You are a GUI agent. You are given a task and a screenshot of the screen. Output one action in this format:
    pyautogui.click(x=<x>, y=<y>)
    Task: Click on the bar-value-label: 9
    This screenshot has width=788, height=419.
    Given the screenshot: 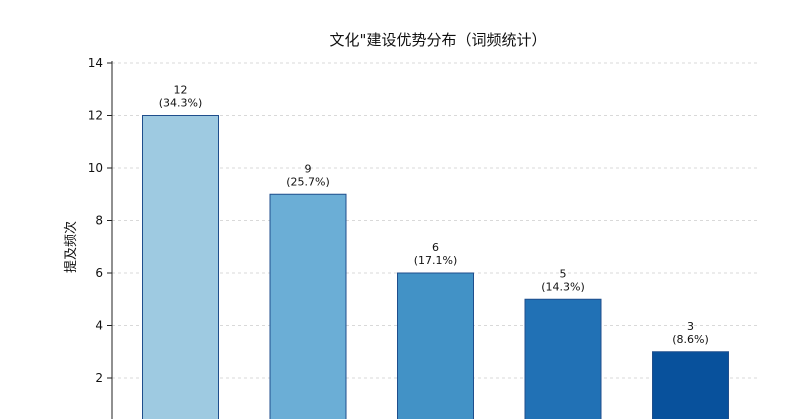 What is the action you would take?
    pyautogui.click(x=308, y=168)
    